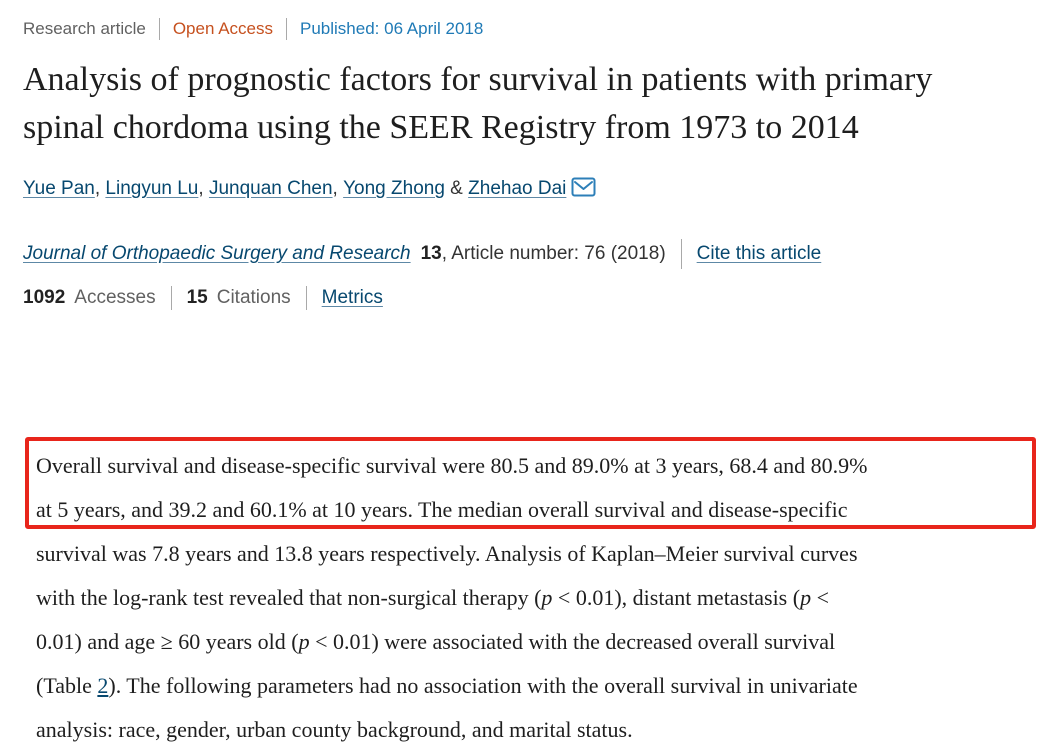  What do you see at coordinates (84, 28) in the screenshot?
I see `article-type-label: Research article` at bounding box center [84, 28].